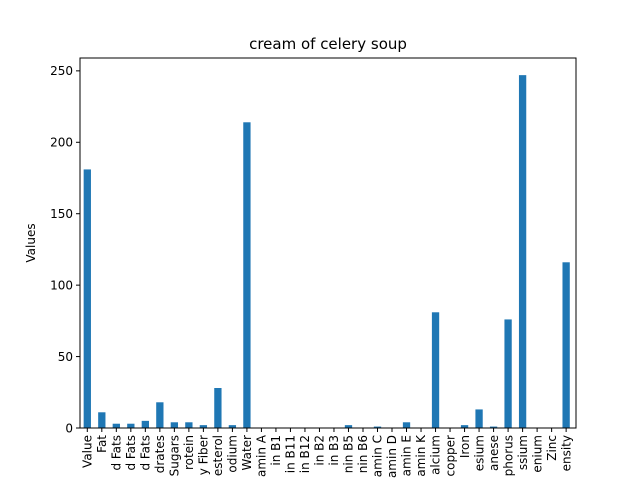  I want to click on x-tick-label: nin B6, so click(363, 454).